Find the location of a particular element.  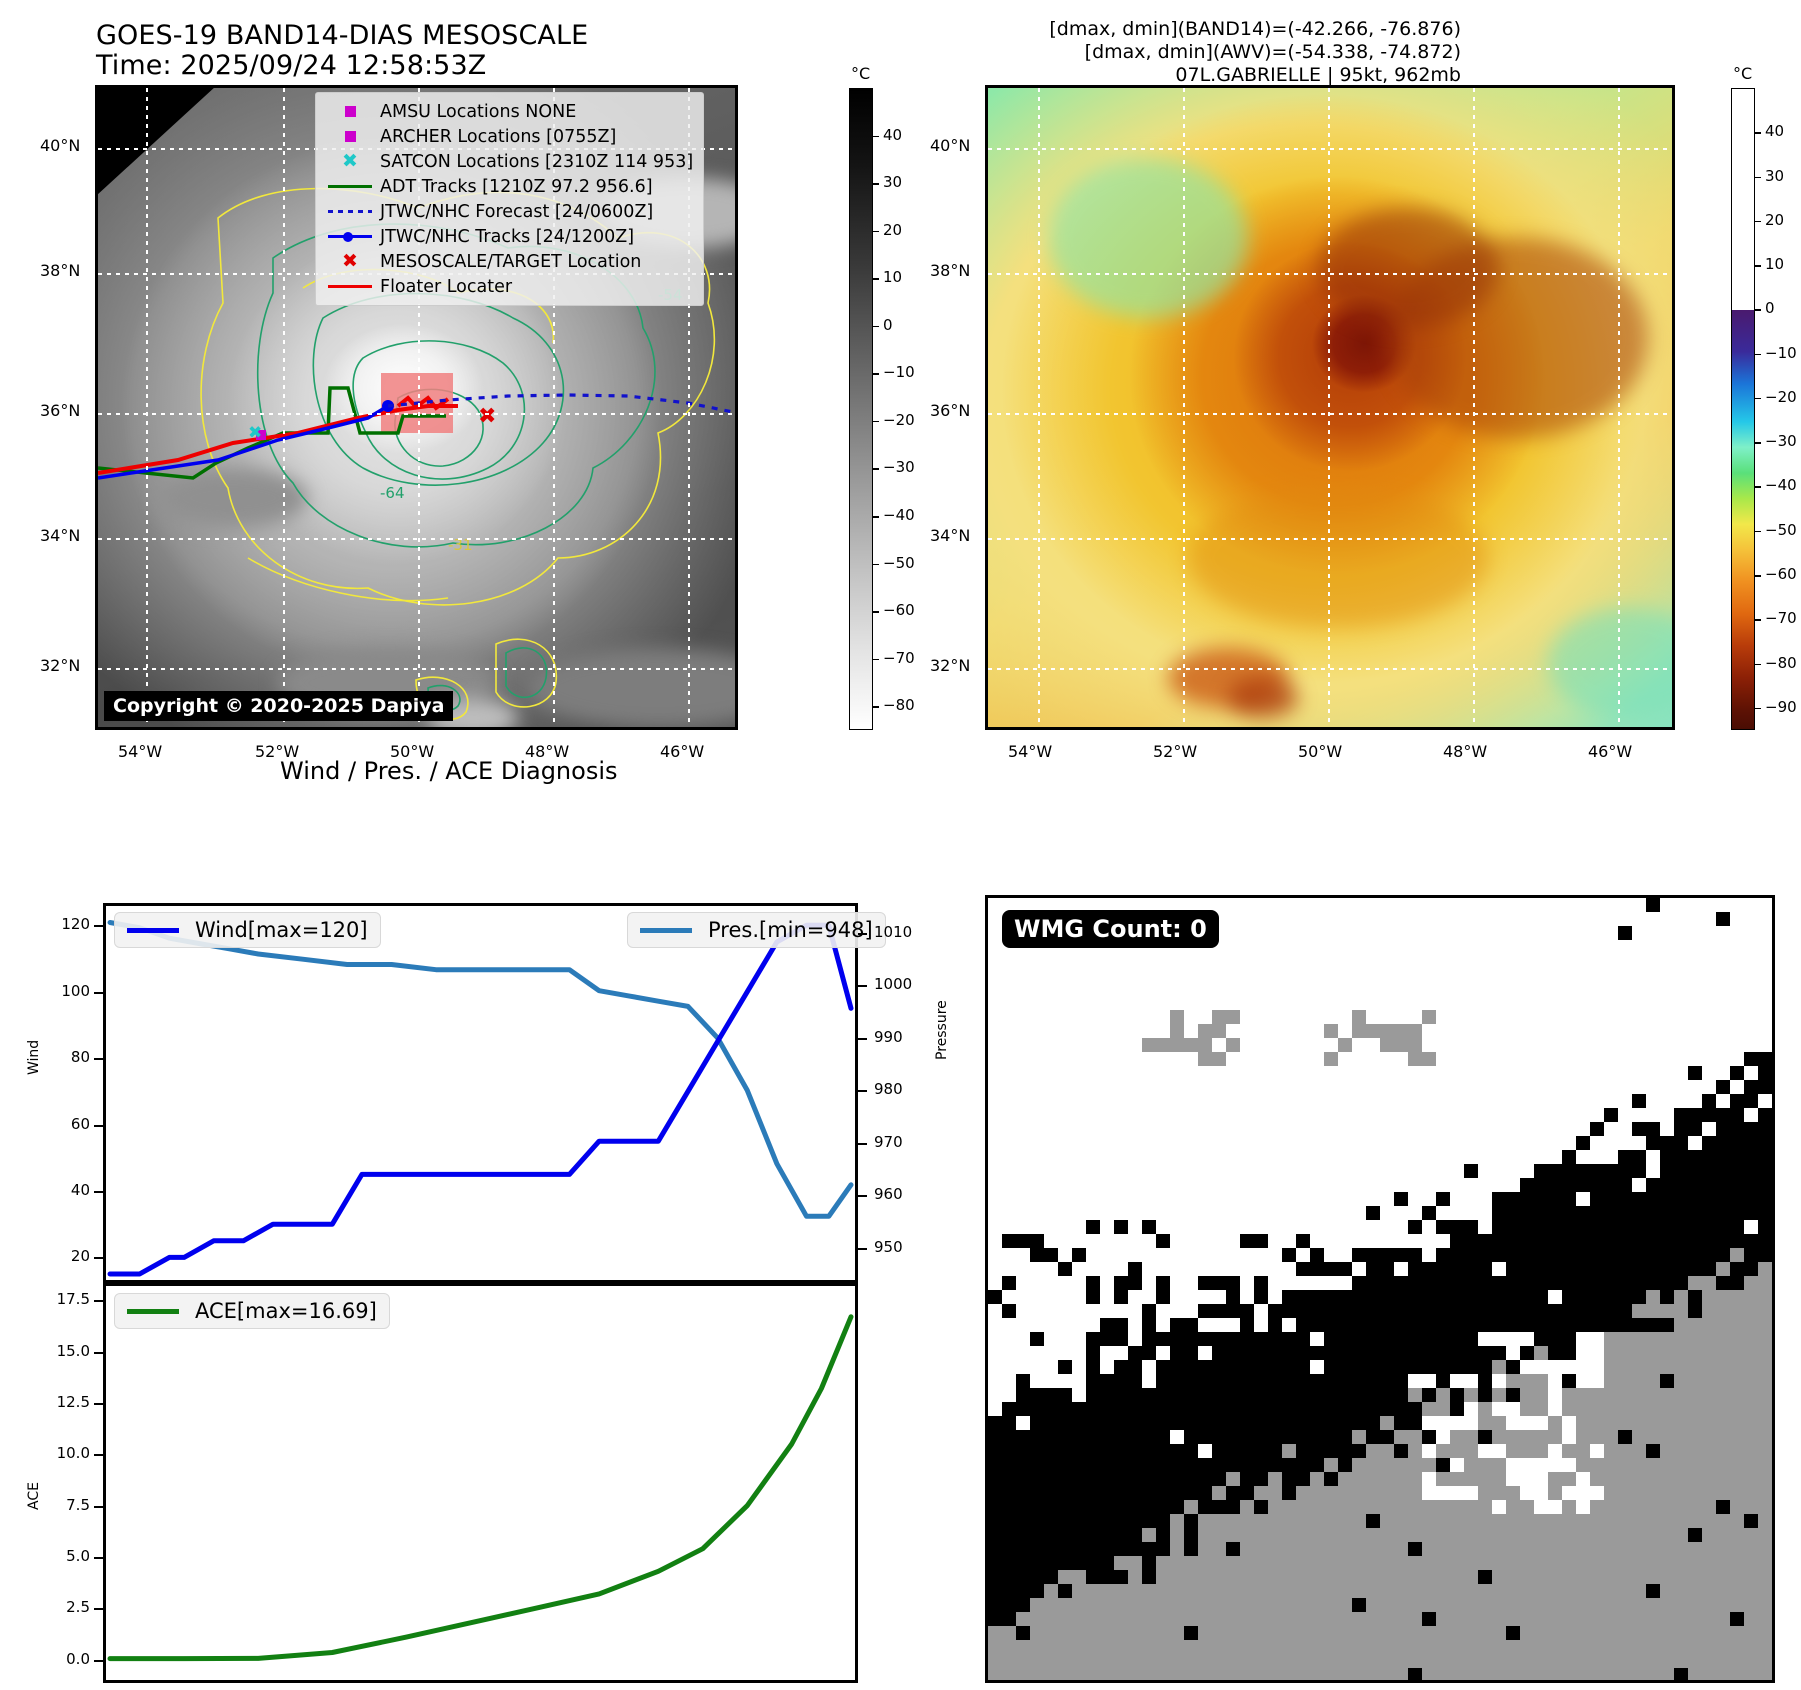

awv-lon-tick-50: 50°W is located at coordinates (1320, 751).